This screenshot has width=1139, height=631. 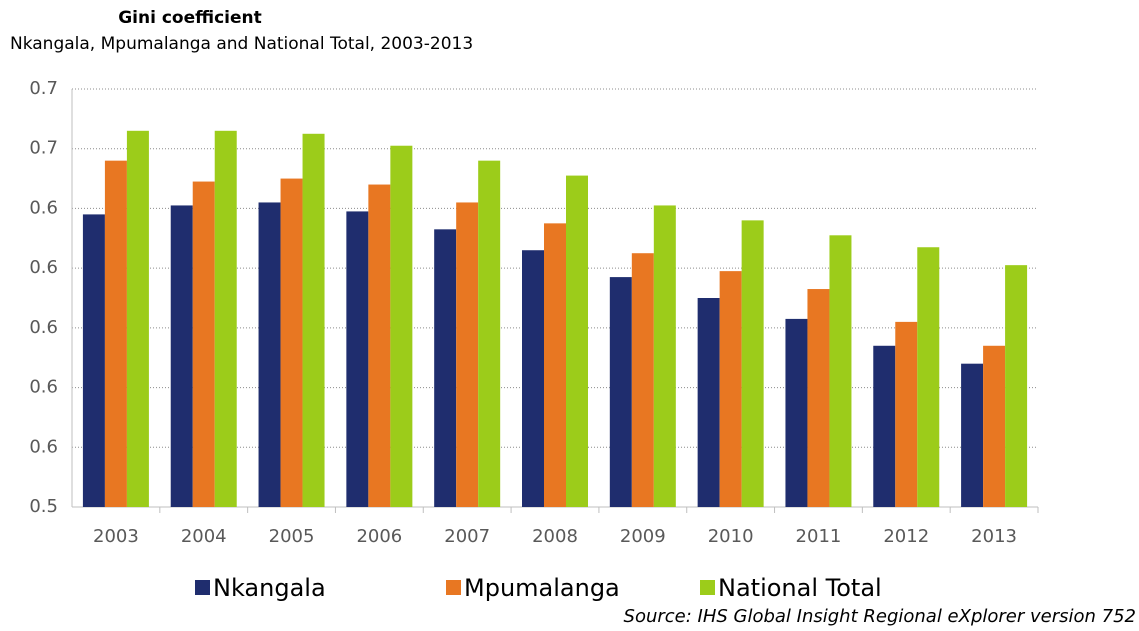 What do you see at coordinates (43, 506) in the screenshot?
I see `y-tick-label: 0.5` at bounding box center [43, 506].